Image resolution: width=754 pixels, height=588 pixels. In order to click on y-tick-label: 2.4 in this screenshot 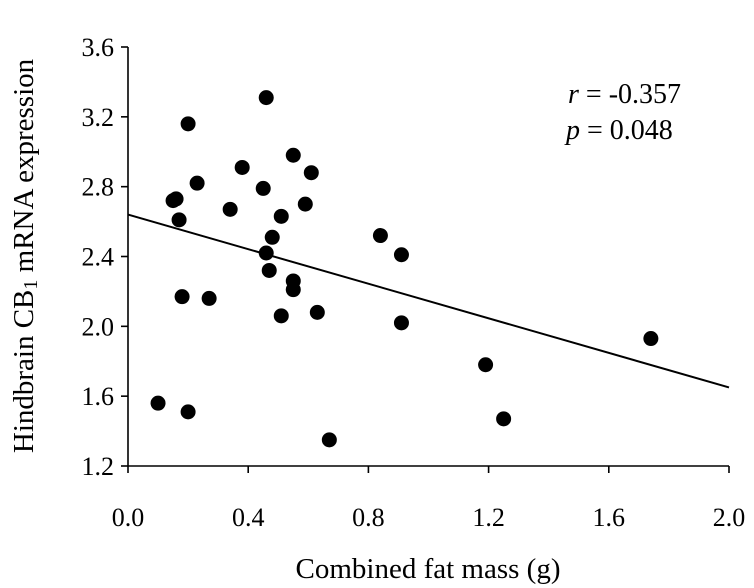, I will do `click(98, 257)`.